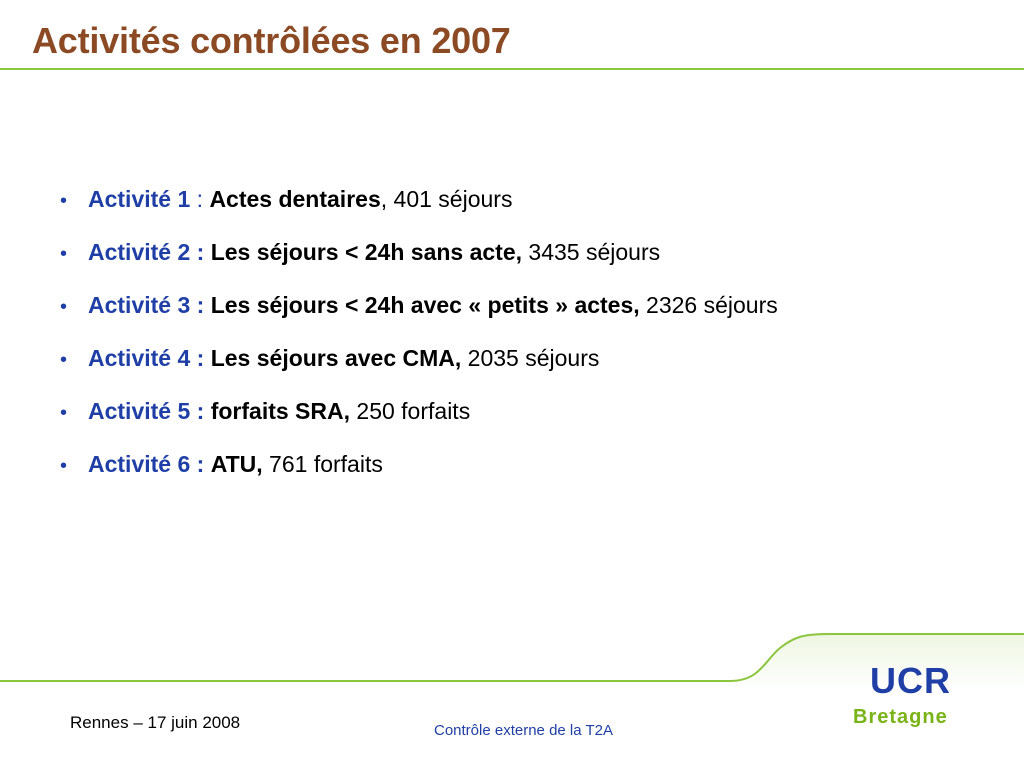  What do you see at coordinates (910, 680) in the screenshot?
I see `logo-ucr-text: UCR` at bounding box center [910, 680].